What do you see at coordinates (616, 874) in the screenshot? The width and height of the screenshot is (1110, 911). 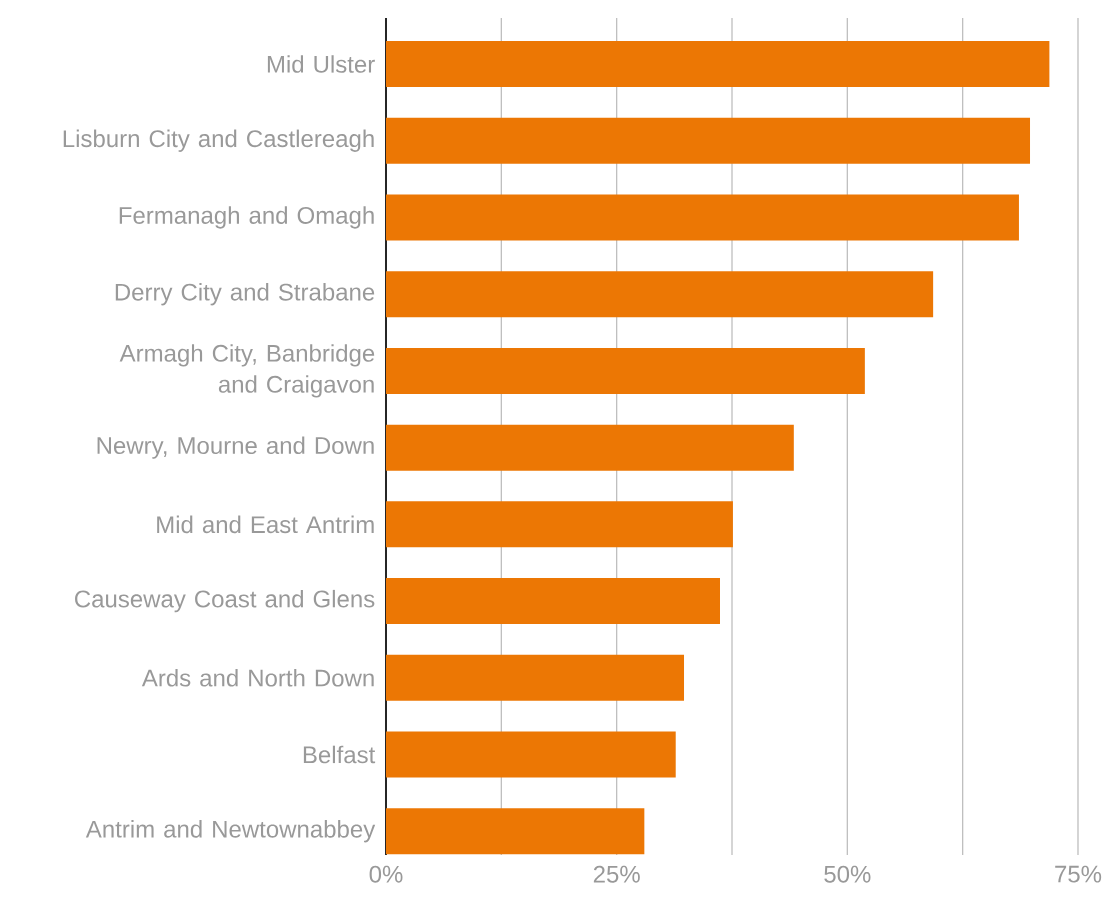 I see `x-tick-label: 25%` at bounding box center [616, 874].